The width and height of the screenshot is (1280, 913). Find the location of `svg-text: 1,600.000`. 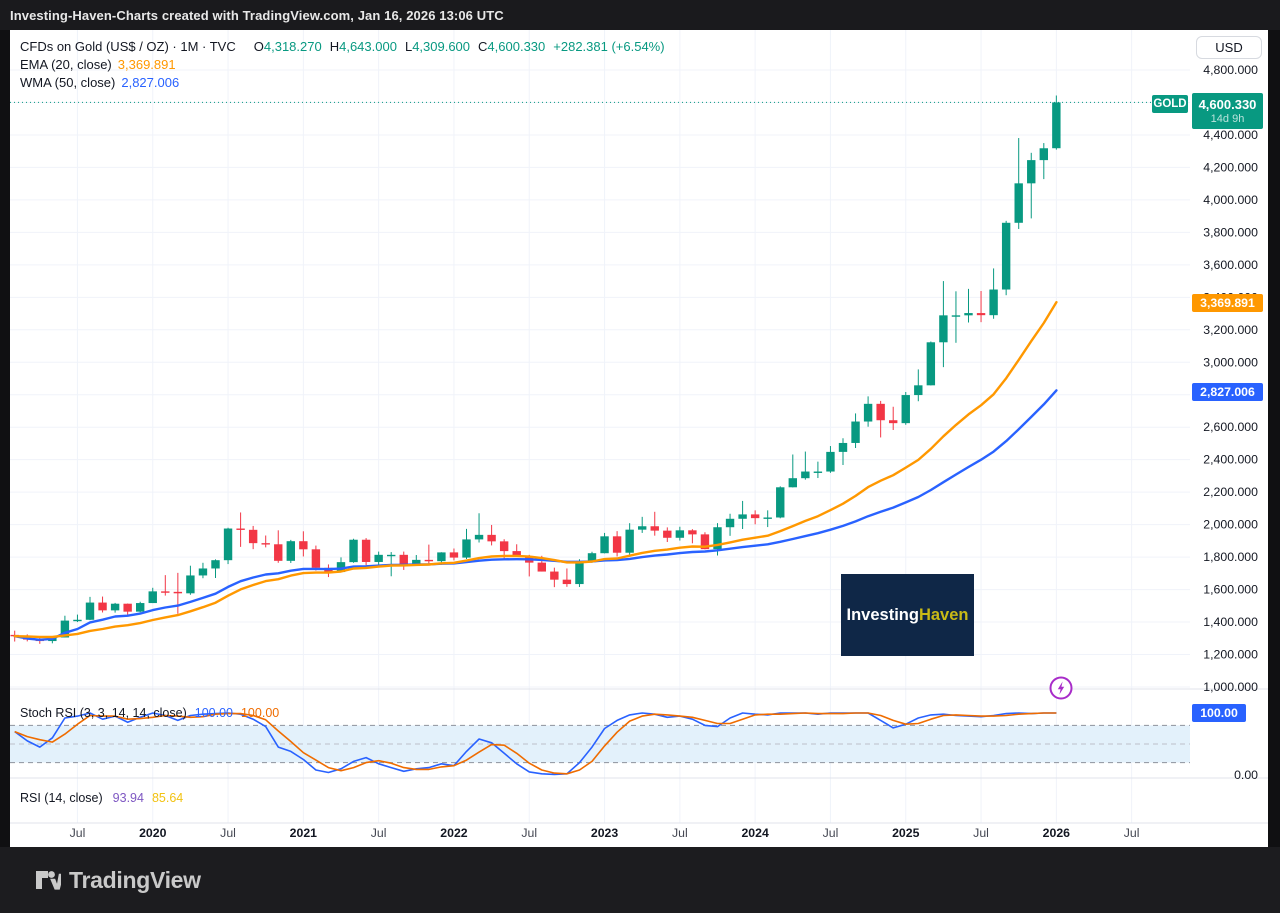

svg-text: 1,600.000 is located at coordinates (1230, 590).